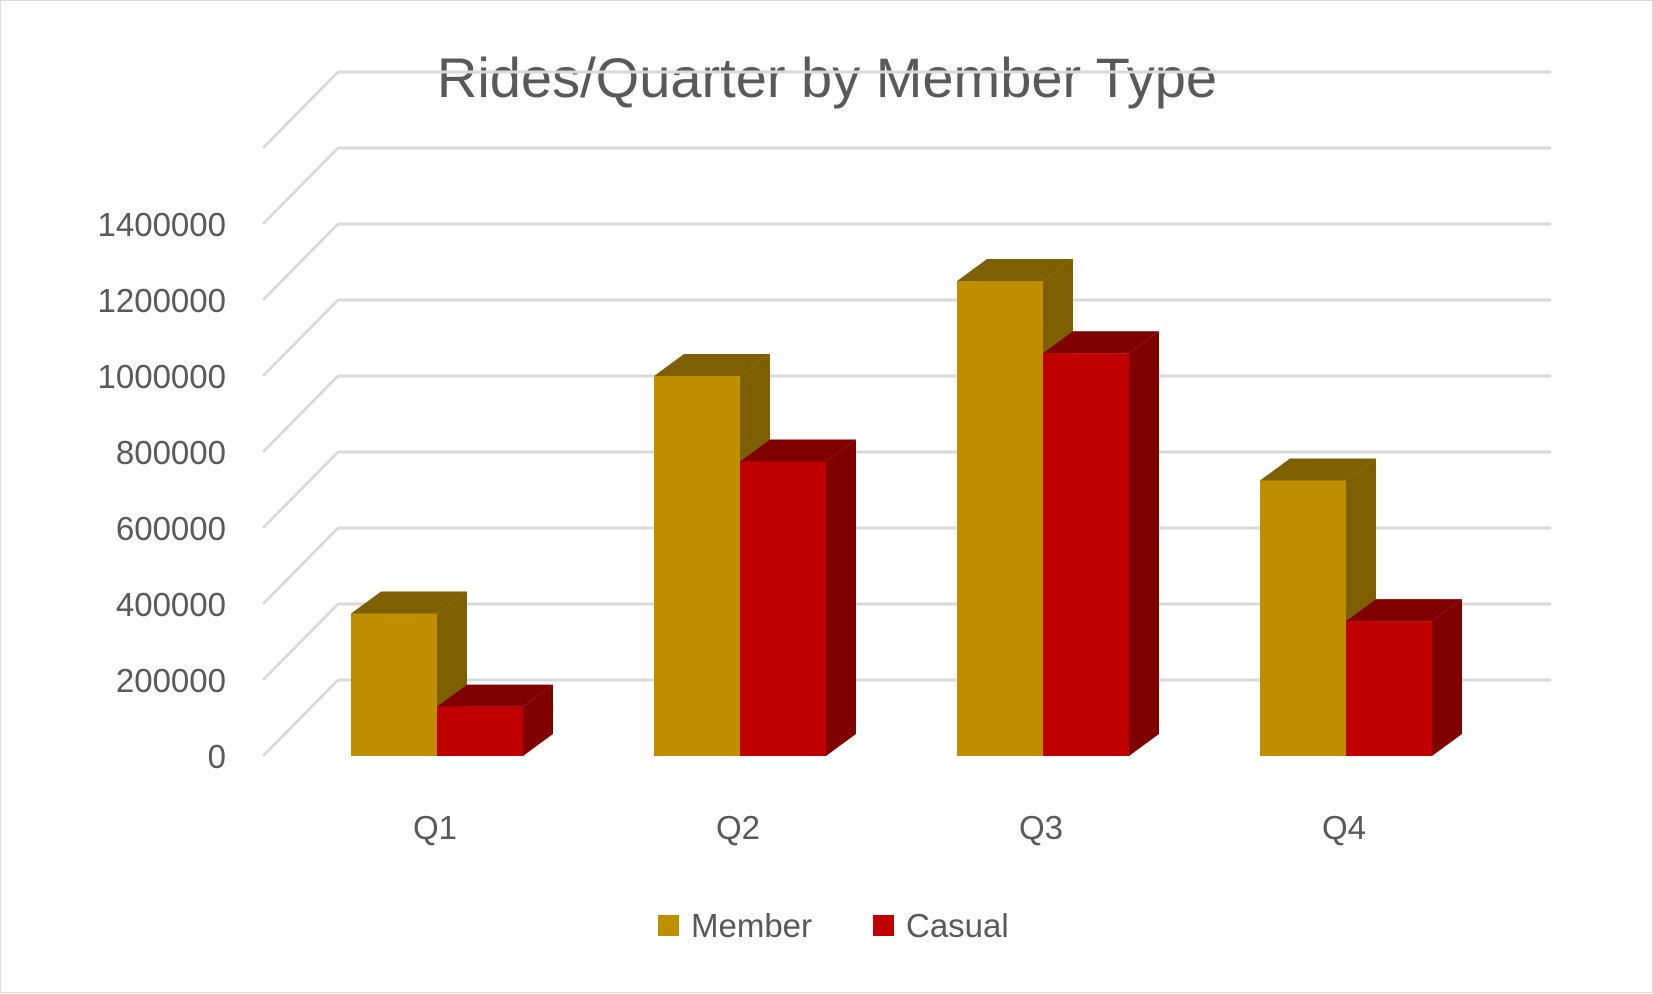 This screenshot has height=994, width=1653. I want to click on bar-casual-q3, so click(1101, 543).